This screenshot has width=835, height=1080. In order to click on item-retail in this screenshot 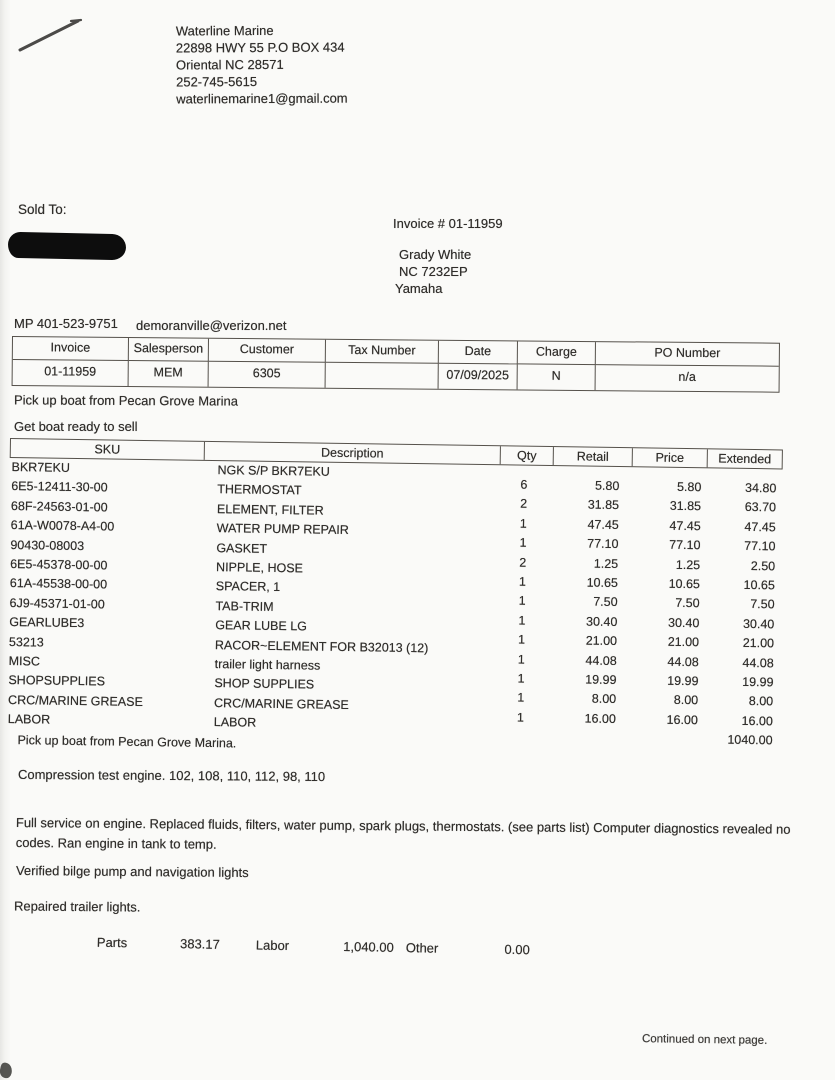, I will do `click(588, 730)`.